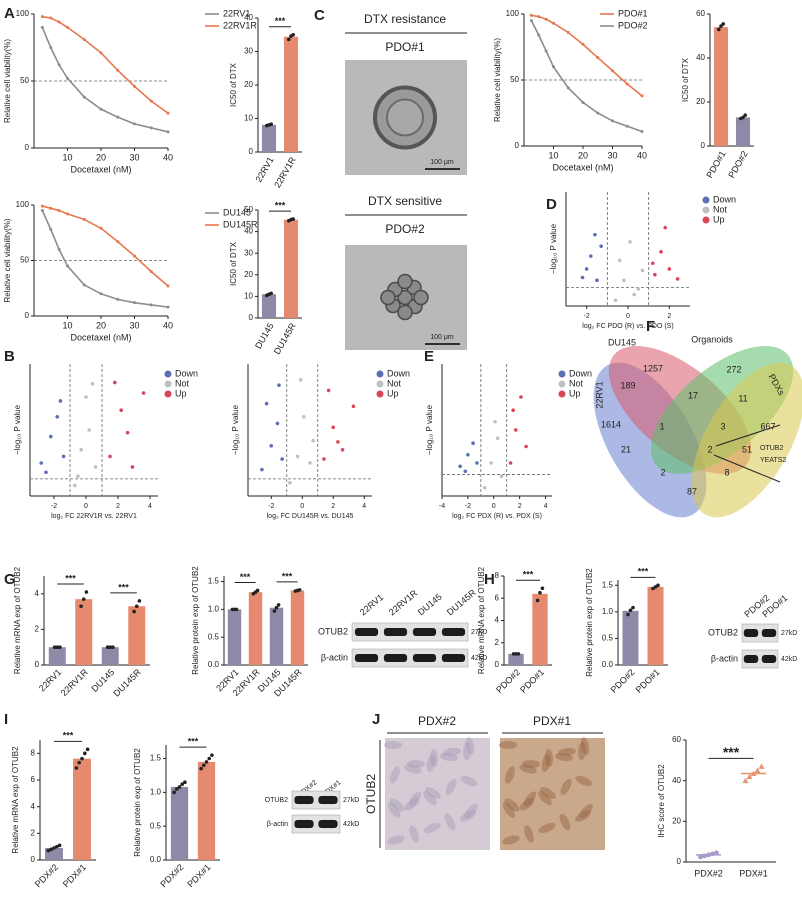  What do you see at coordinates (661, 801) in the screenshot?
I see `y-axis-label: IHC score of OTUB2` at bounding box center [661, 801].